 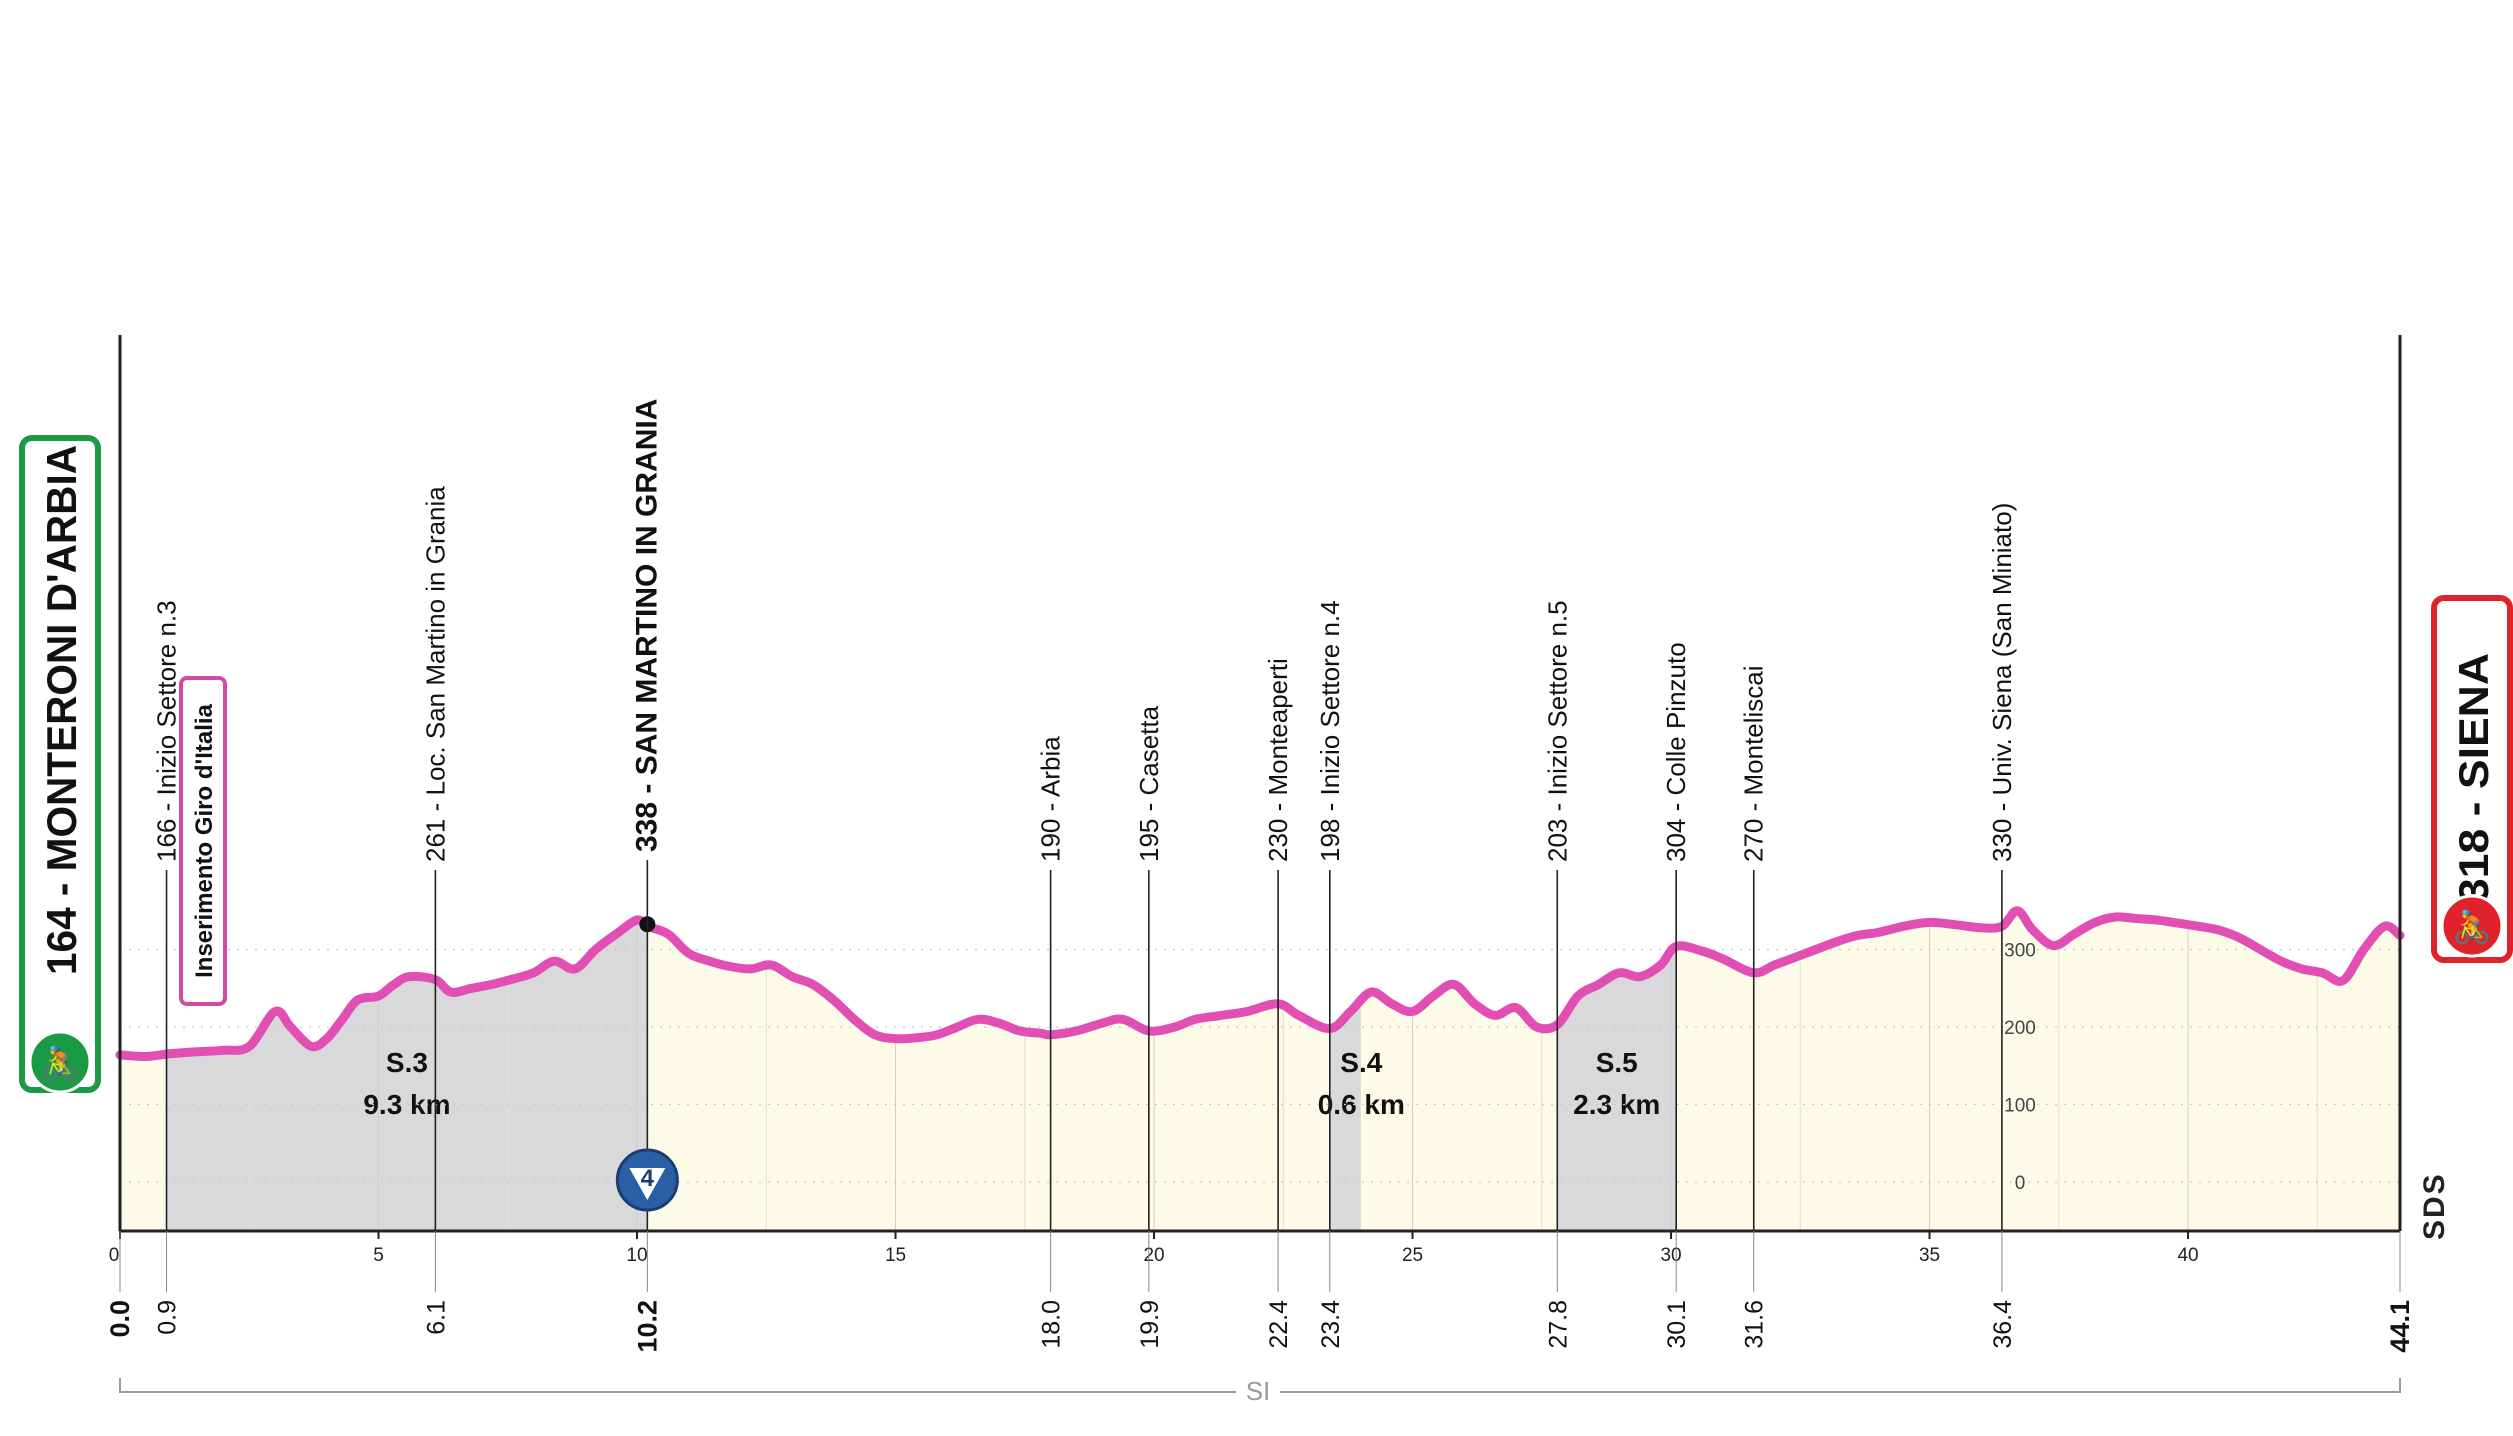 What do you see at coordinates (2003, 1324) in the screenshot?
I see `km-marked-label: 36.4` at bounding box center [2003, 1324].